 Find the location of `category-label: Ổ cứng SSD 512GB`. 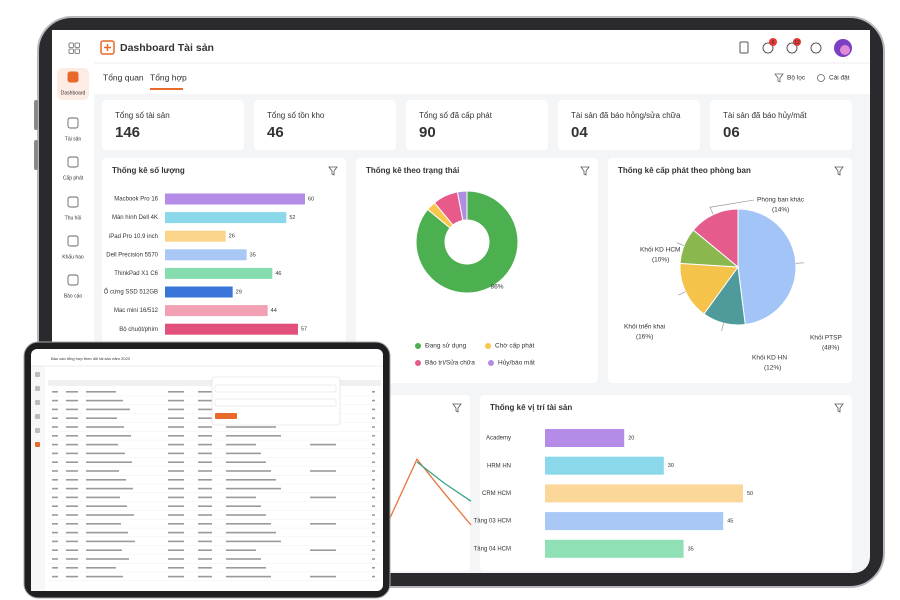

category-label: Ổ cứng SSD 512GB is located at coordinates (131, 292).